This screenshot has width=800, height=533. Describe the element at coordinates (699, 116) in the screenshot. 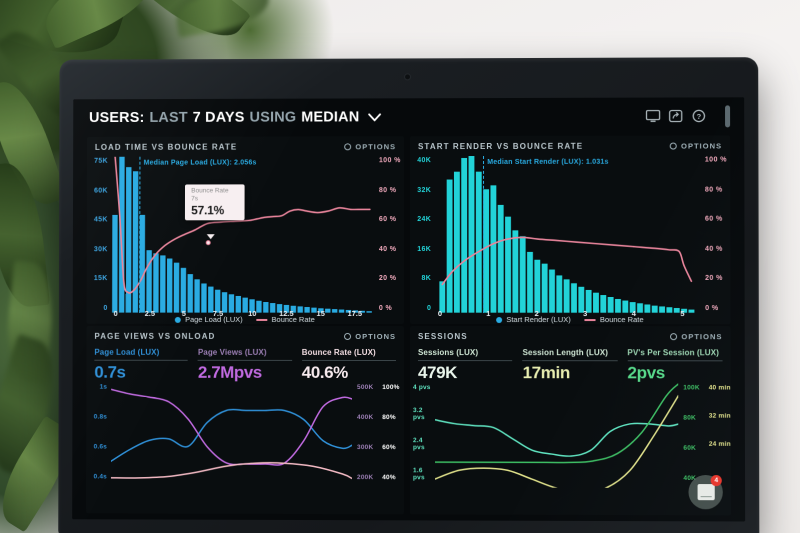

I see `help-icon: ?` at that location.